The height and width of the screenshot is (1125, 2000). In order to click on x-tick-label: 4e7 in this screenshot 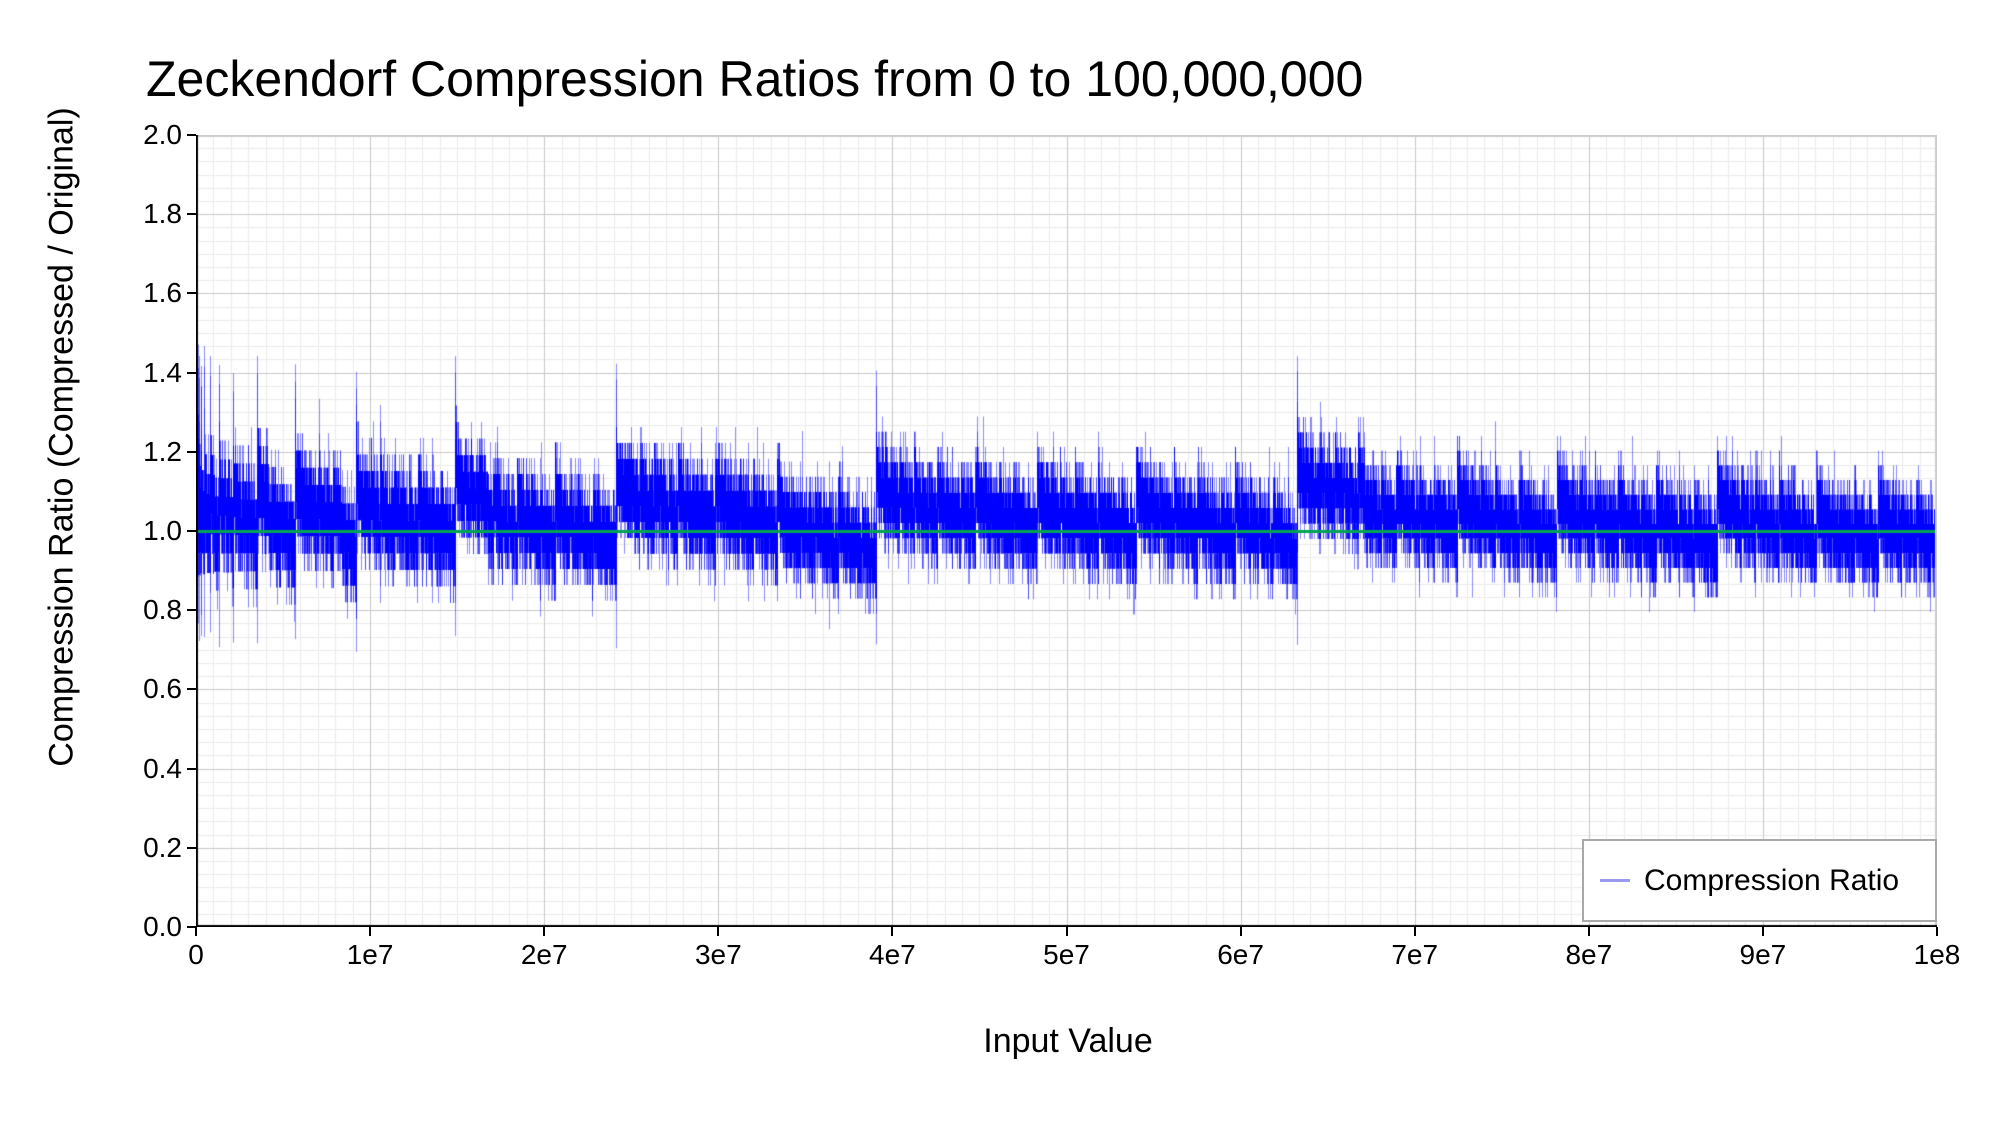, I will do `click(892, 954)`.